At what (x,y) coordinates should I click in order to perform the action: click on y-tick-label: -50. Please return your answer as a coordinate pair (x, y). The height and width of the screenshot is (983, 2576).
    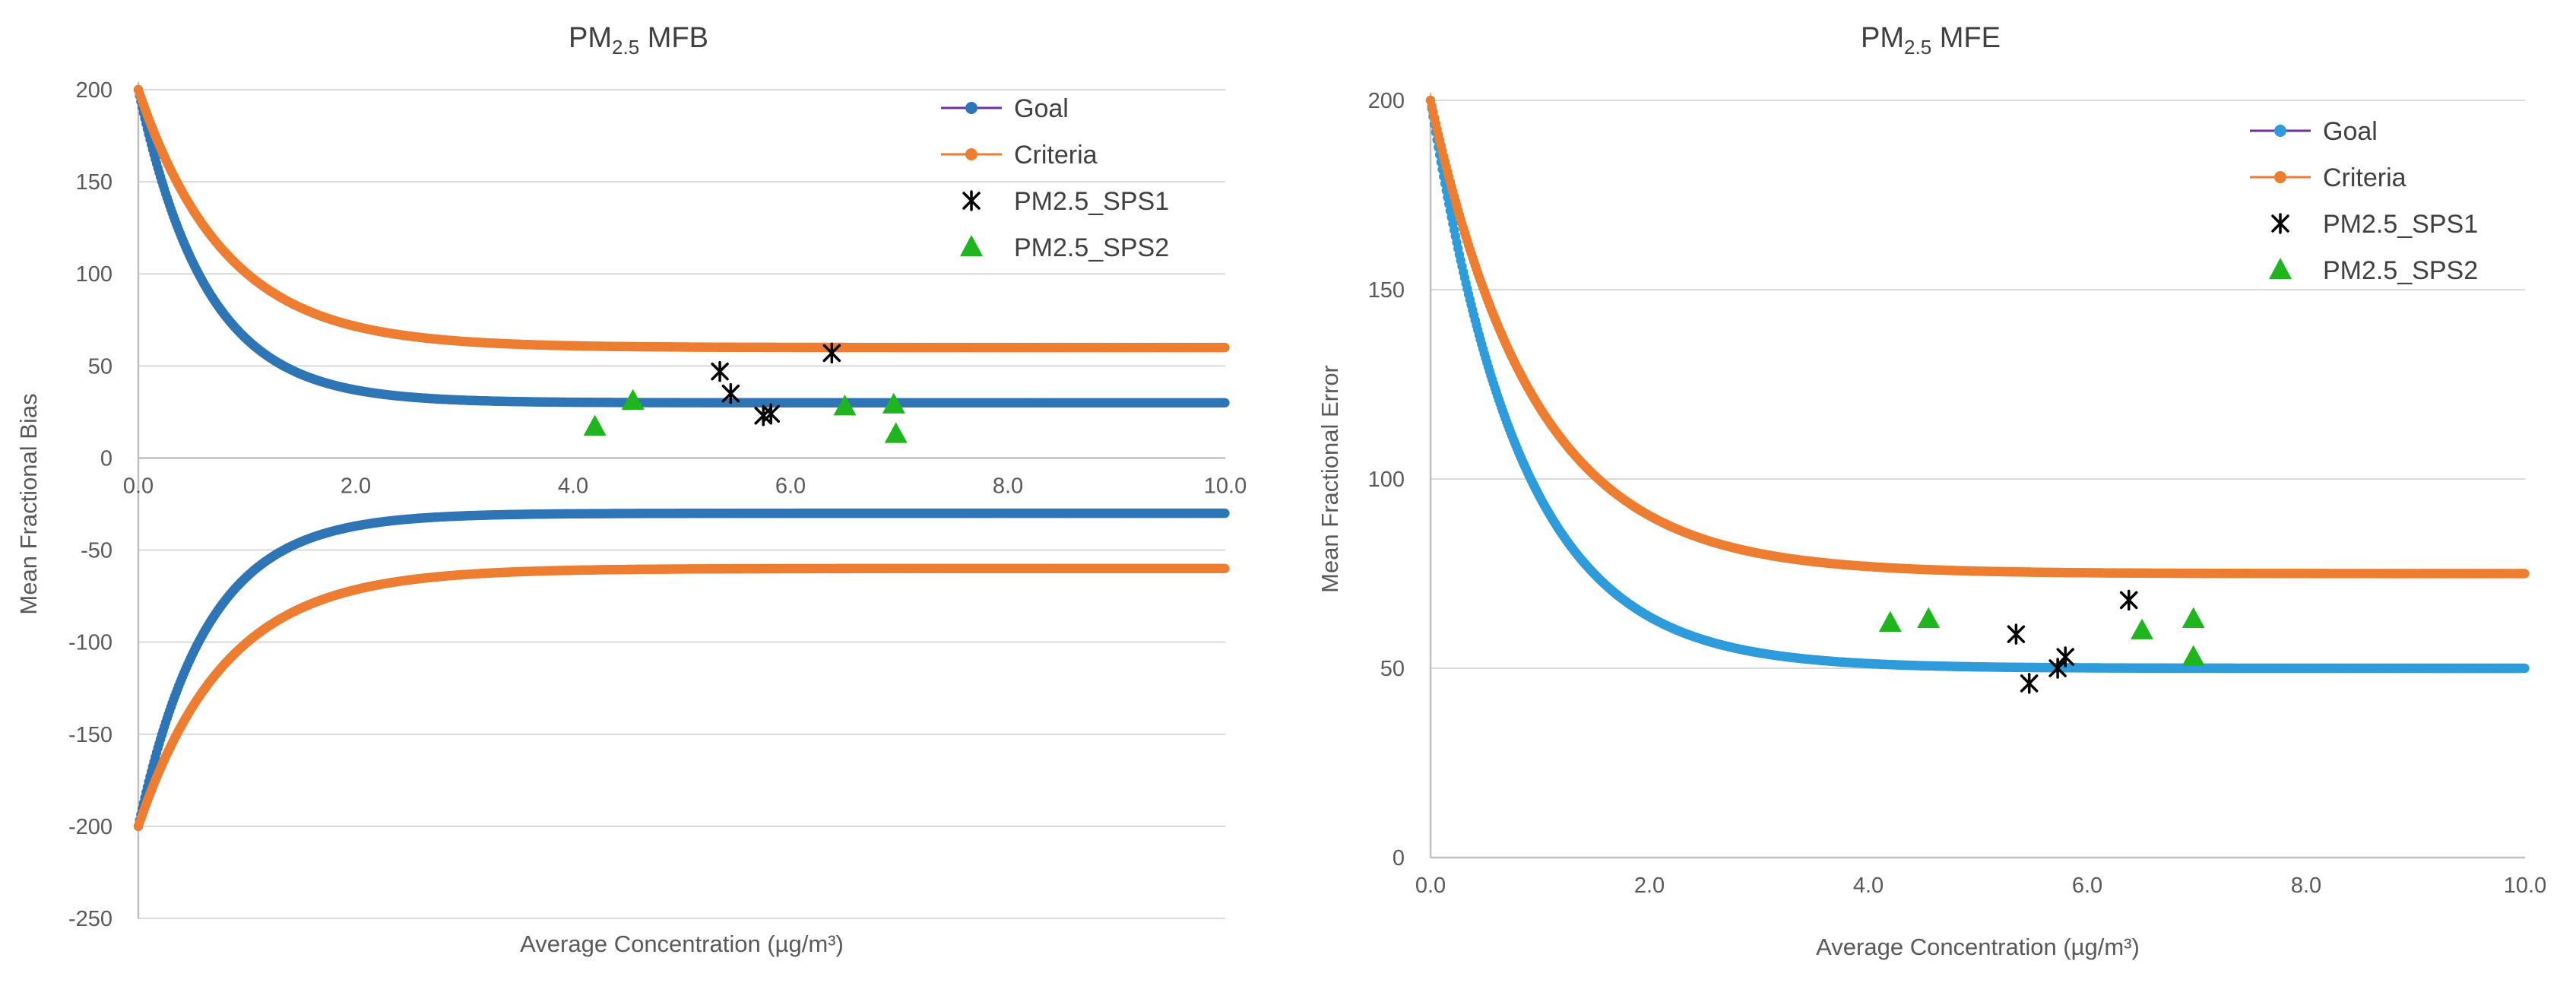
    Looking at the image, I should click on (96, 551).